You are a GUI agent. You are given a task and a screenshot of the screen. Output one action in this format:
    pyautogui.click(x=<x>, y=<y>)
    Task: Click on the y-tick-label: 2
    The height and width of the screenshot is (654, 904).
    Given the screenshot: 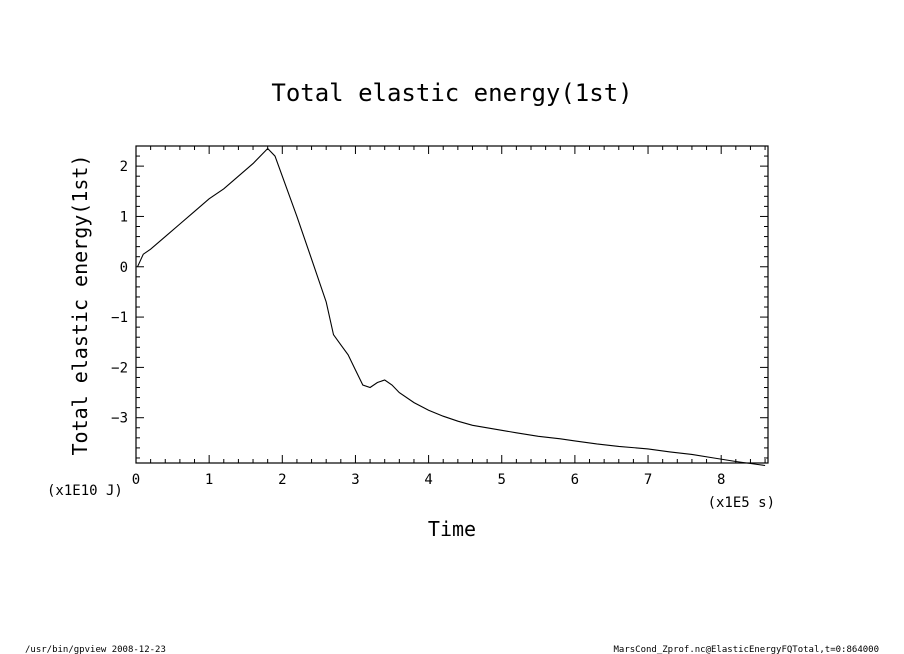 What is the action you would take?
    pyautogui.click(x=124, y=167)
    